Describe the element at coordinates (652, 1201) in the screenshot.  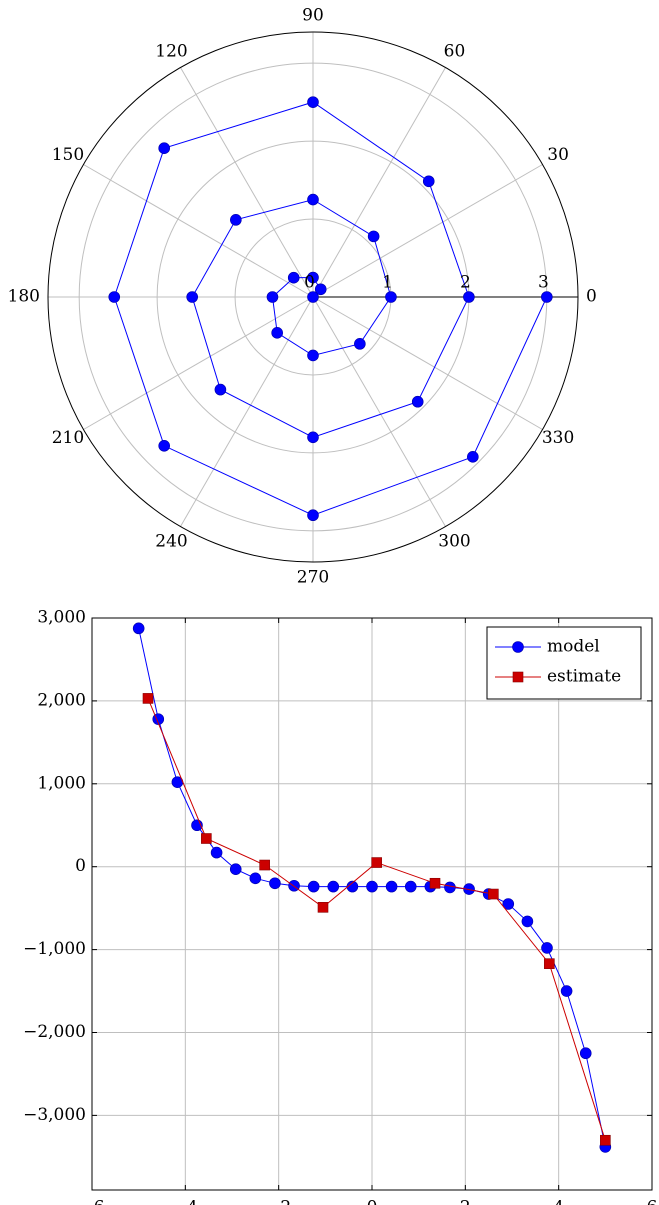
I see `x-tick-label-6: 6` at that location.